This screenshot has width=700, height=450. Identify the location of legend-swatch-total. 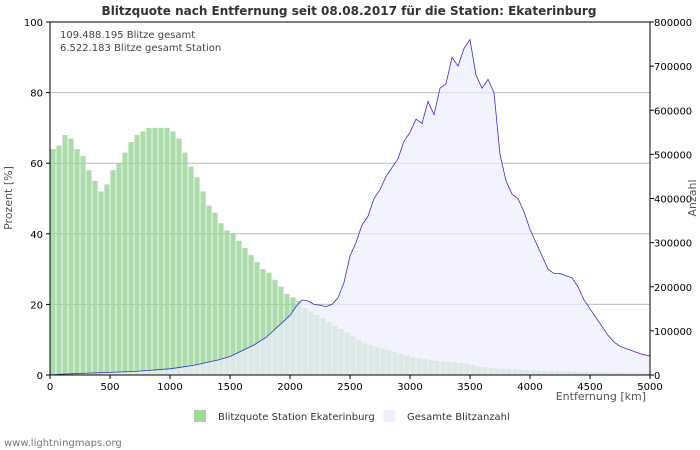
(389, 416).